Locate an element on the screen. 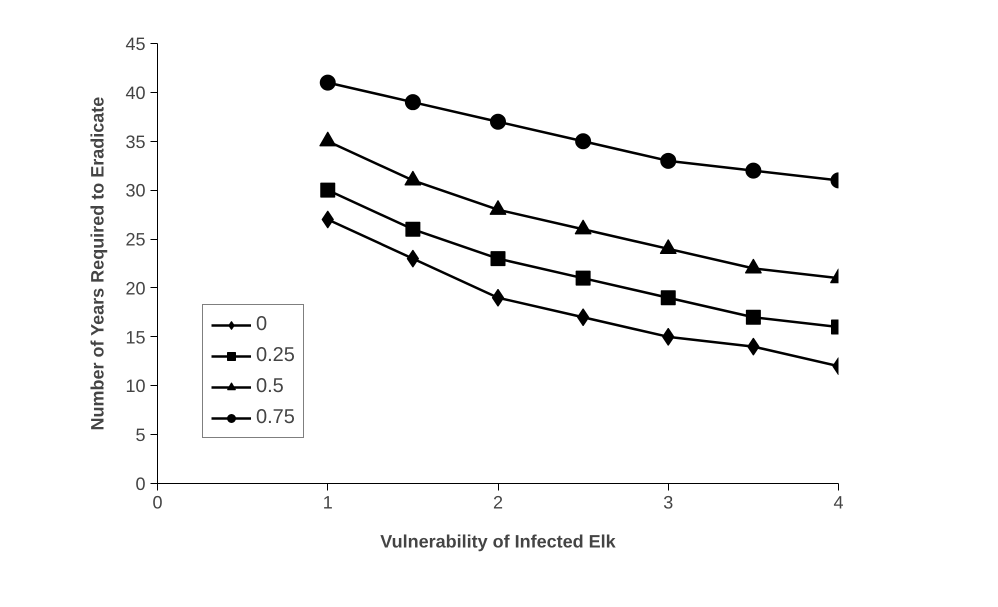 The width and height of the screenshot is (998, 607). x-tick-label: 3 is located at coordinates (668, 502).